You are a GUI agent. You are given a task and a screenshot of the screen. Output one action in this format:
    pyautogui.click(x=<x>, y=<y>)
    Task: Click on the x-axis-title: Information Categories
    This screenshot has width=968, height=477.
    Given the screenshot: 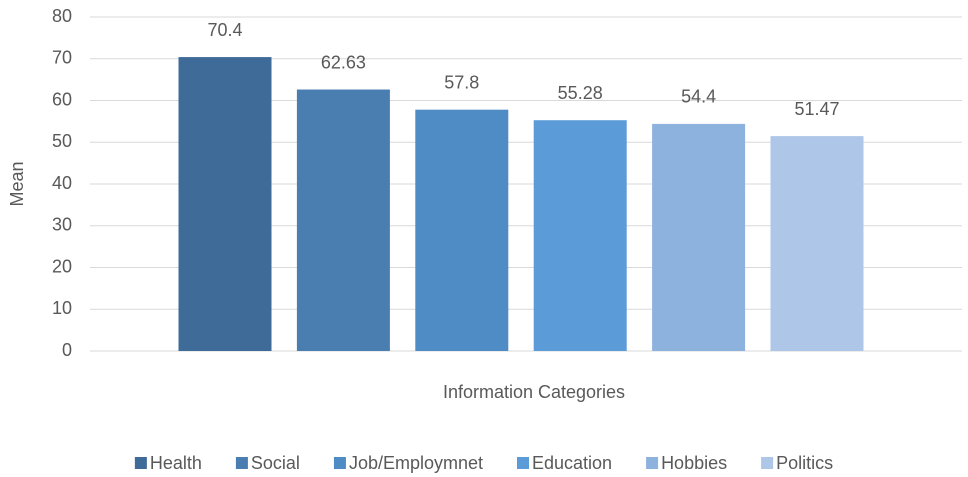 What is the action you would take?
    pyautogui.click(x=534, y=392)
    